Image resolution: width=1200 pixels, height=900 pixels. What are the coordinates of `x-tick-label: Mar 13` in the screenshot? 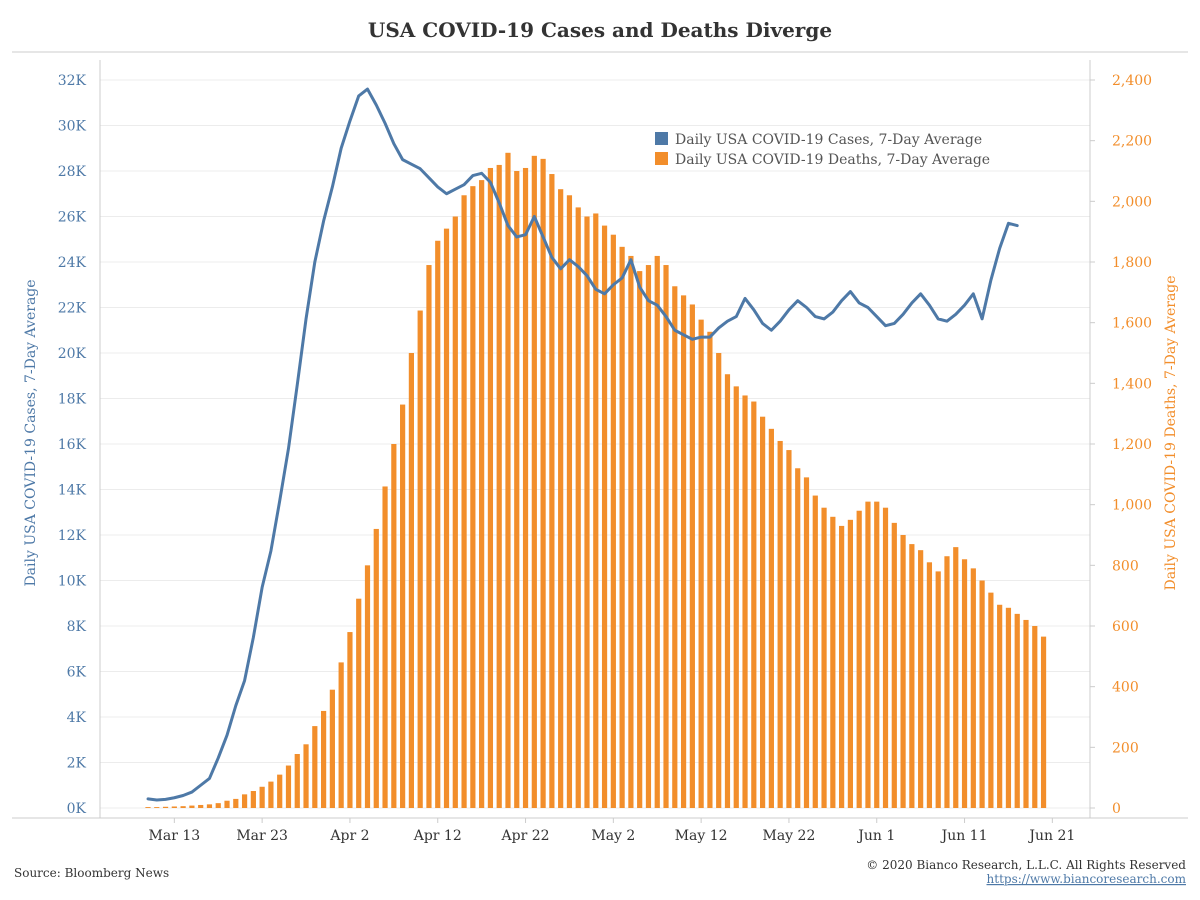 It's located at (175, 836).